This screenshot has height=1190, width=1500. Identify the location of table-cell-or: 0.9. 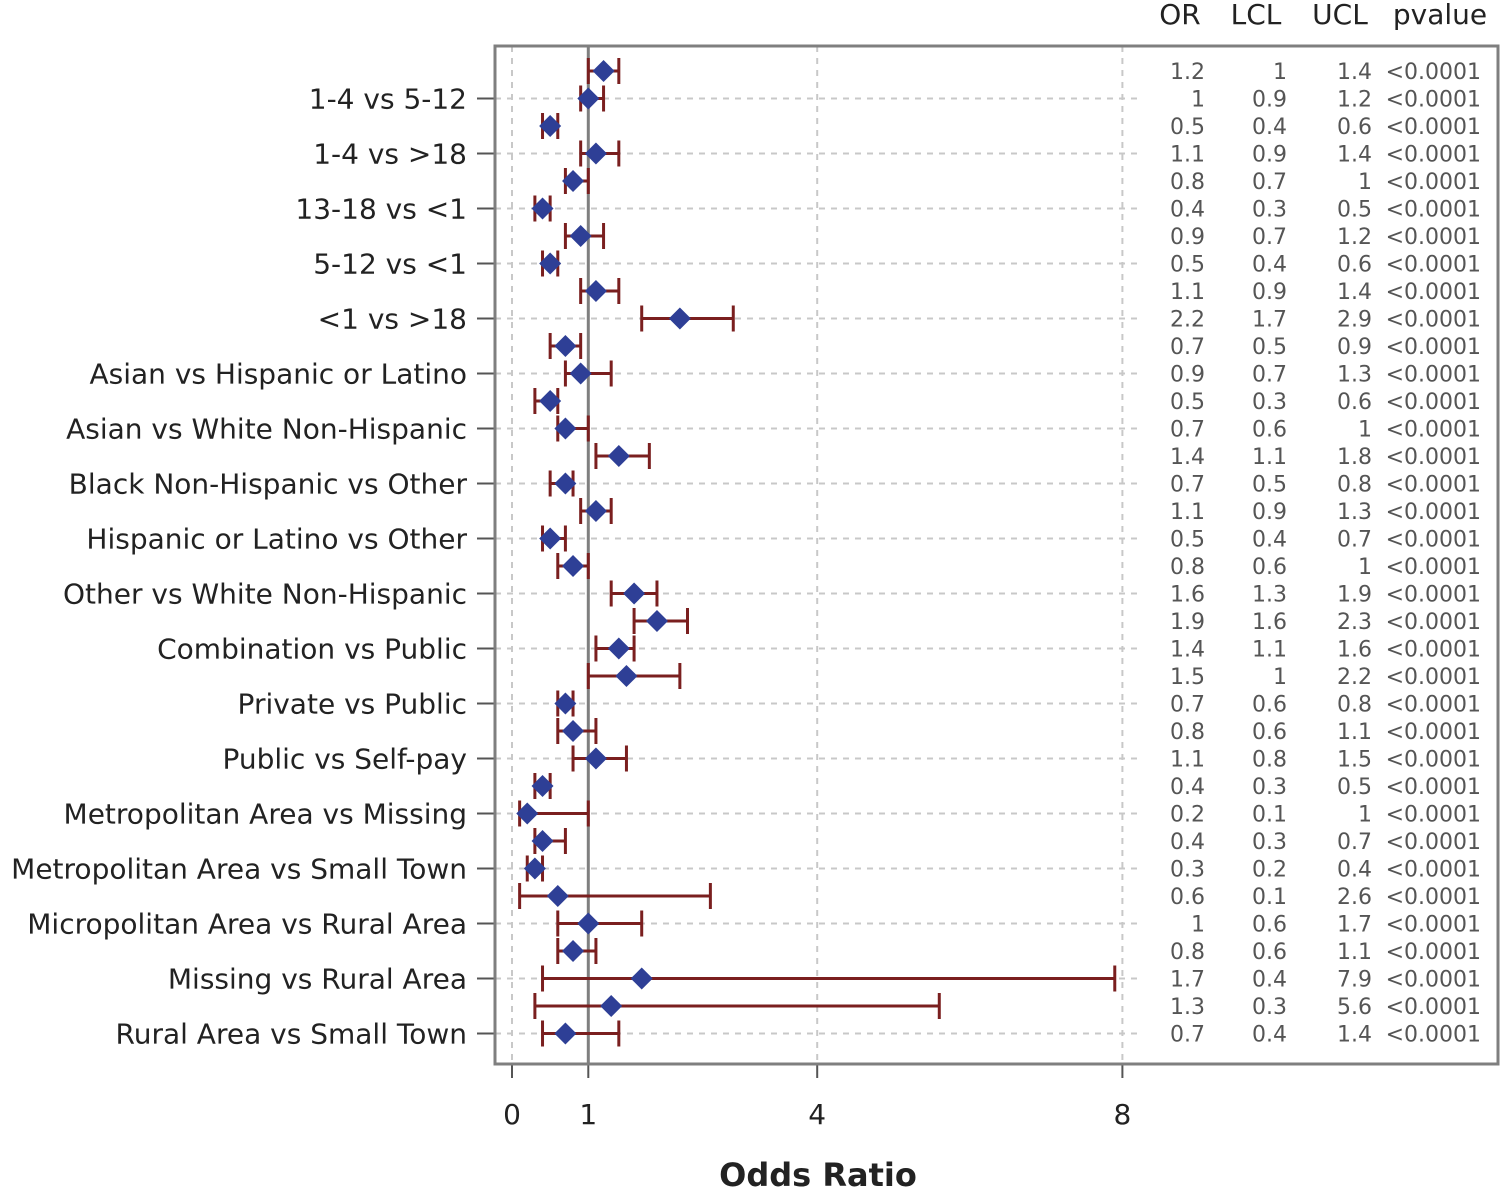
(1187, 375).